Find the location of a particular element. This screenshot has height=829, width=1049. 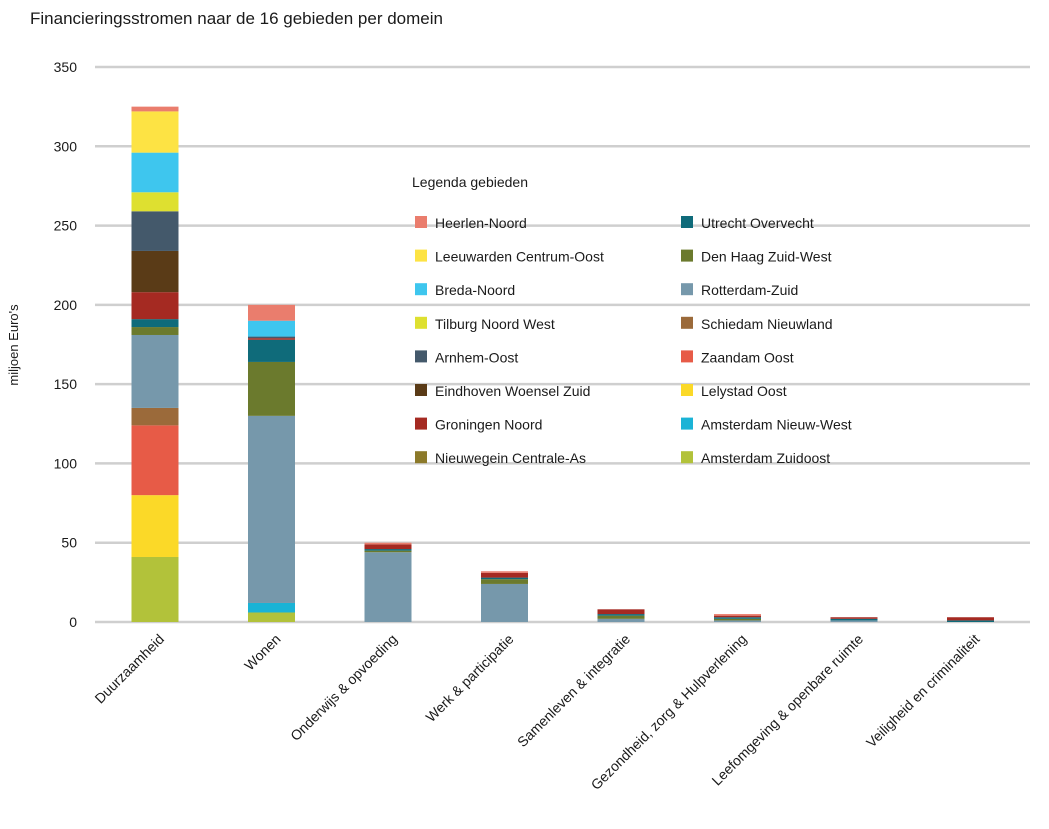

legend-label: Zaandam Oost is located at coordinates (747, 357).